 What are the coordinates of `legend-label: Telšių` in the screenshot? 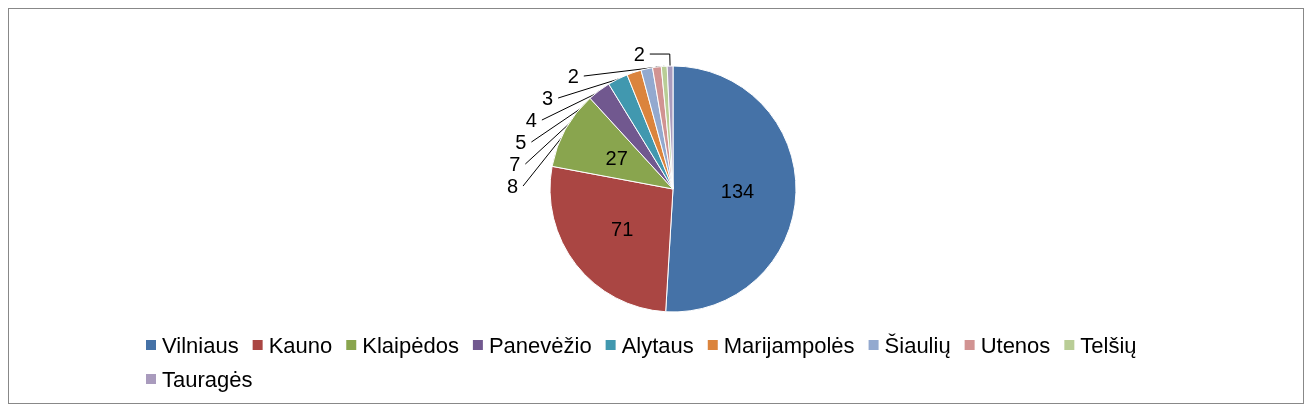 It's located at (1108, 345).